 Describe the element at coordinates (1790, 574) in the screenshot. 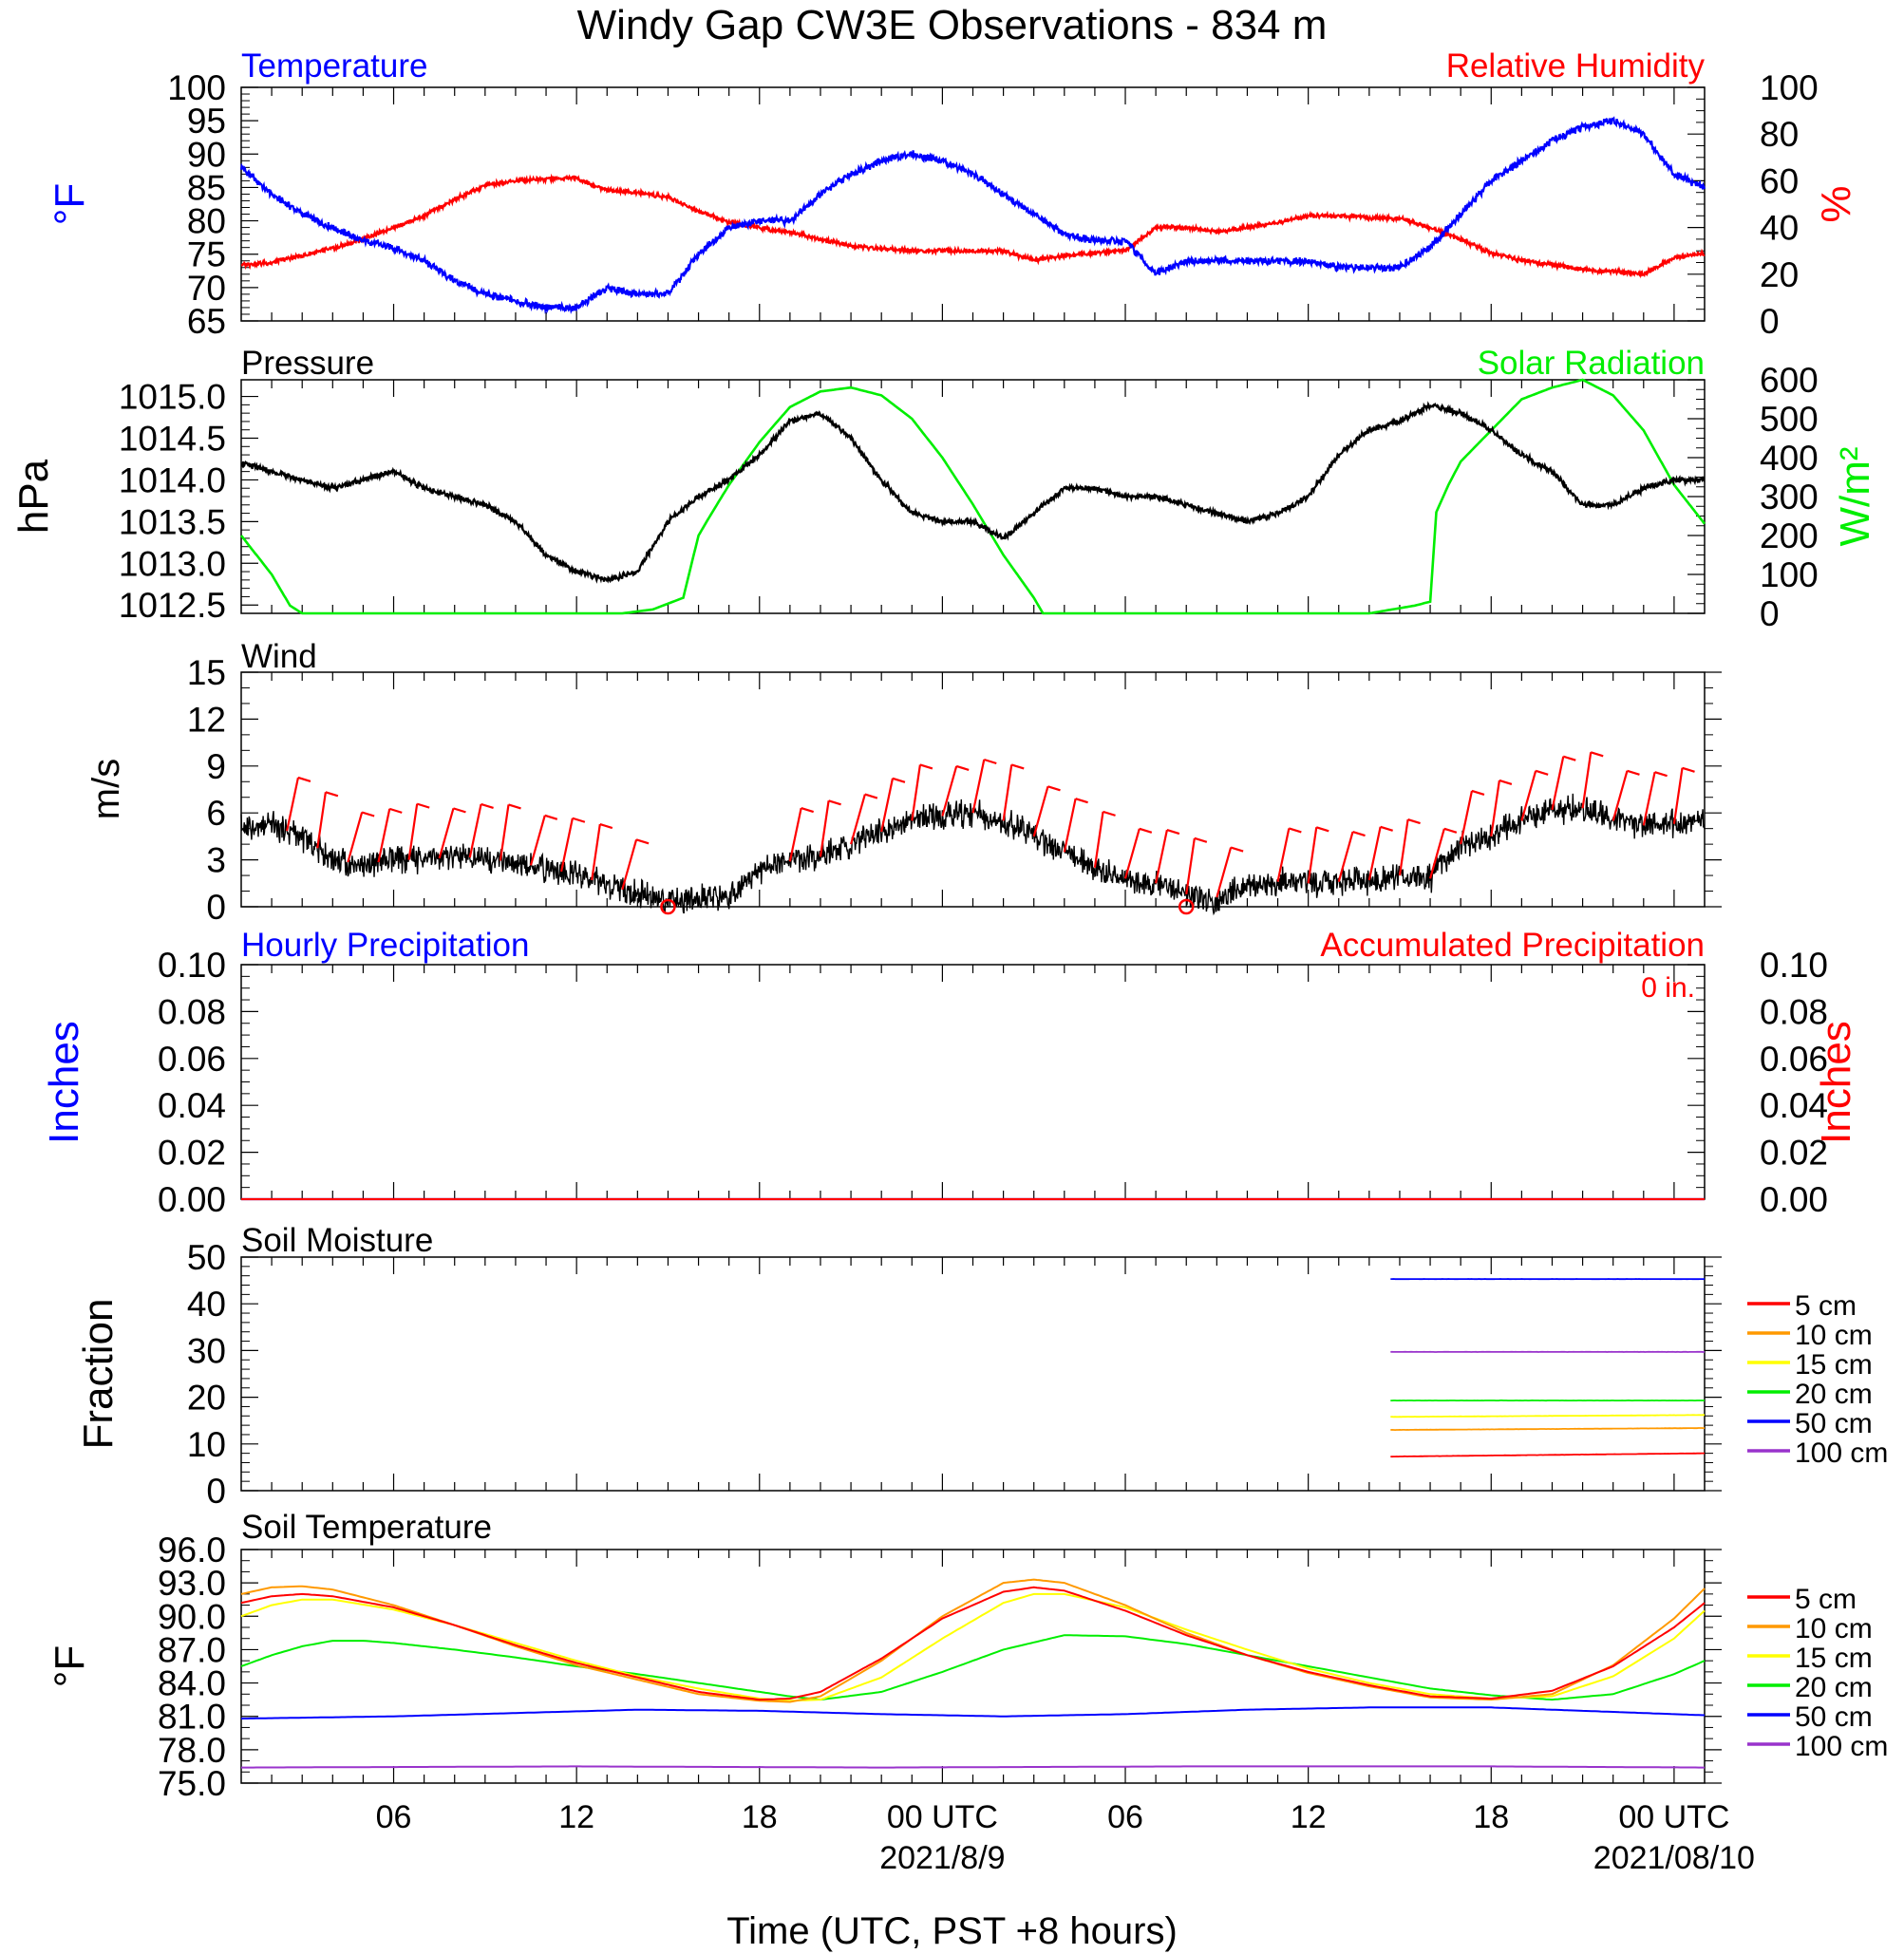

I see `solar-y-tick-label: 100` at that location.